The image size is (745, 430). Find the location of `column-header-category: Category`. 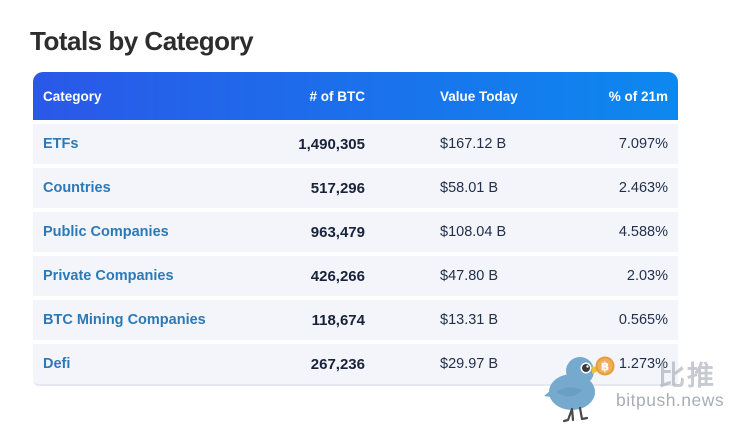

column-header-category: Category is located at coordinates (72, 96).